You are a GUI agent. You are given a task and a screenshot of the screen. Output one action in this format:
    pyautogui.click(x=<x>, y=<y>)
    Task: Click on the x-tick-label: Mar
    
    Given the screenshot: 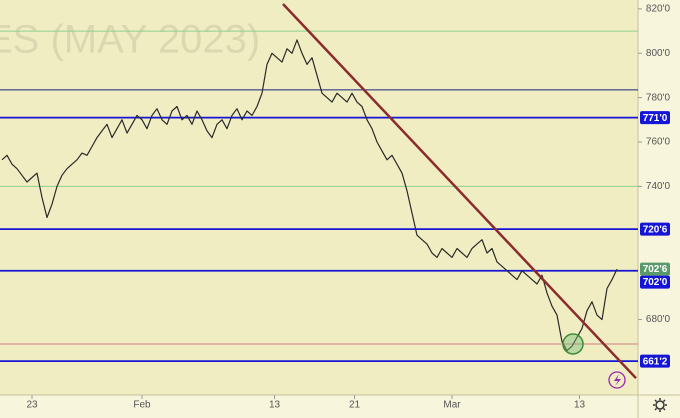 What is the action you would take?
    pyautogui.click(x=452, y=405)
    